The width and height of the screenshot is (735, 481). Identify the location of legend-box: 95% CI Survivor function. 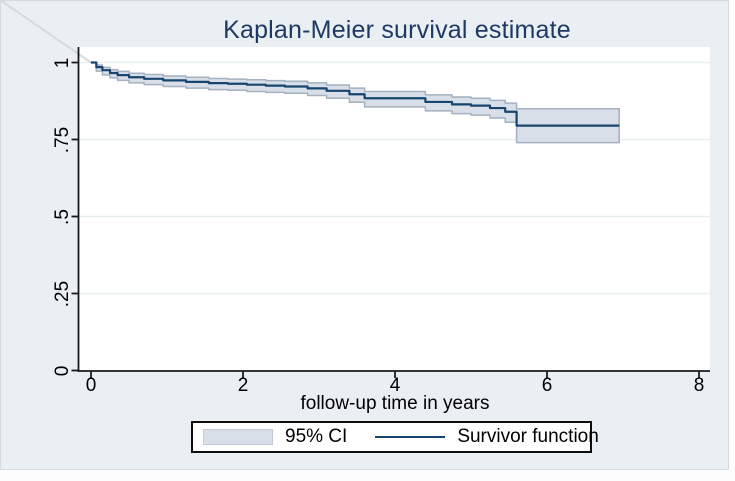
(395, 437).